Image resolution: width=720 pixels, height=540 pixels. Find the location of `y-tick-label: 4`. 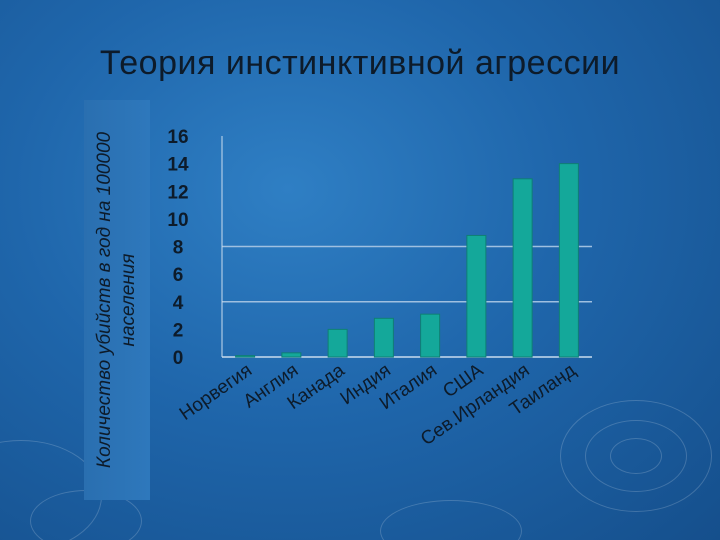

y-tick-label: 4 is located at coordinates (178, 303).